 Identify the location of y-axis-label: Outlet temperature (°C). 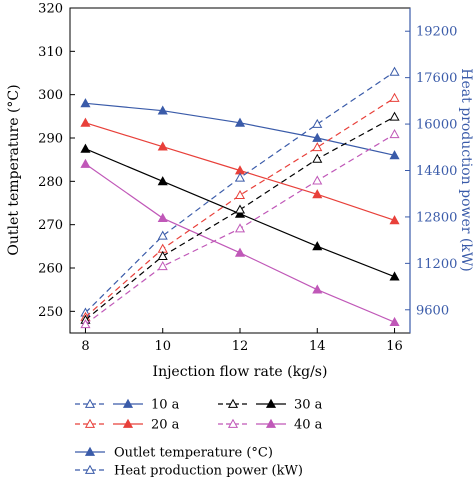
(14, 169).